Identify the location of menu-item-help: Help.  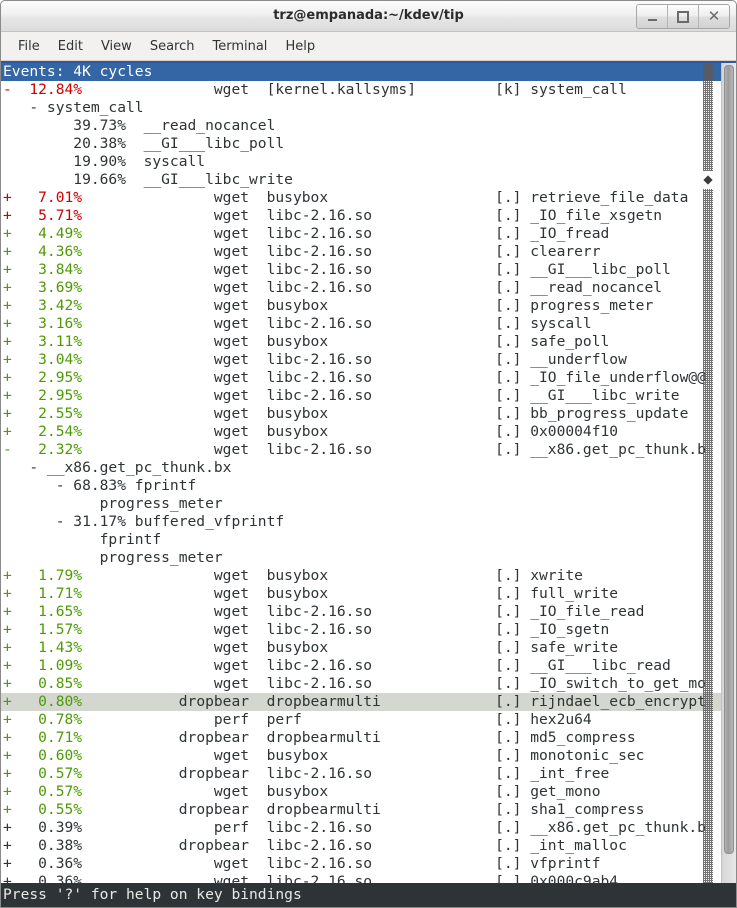
(300, 46).